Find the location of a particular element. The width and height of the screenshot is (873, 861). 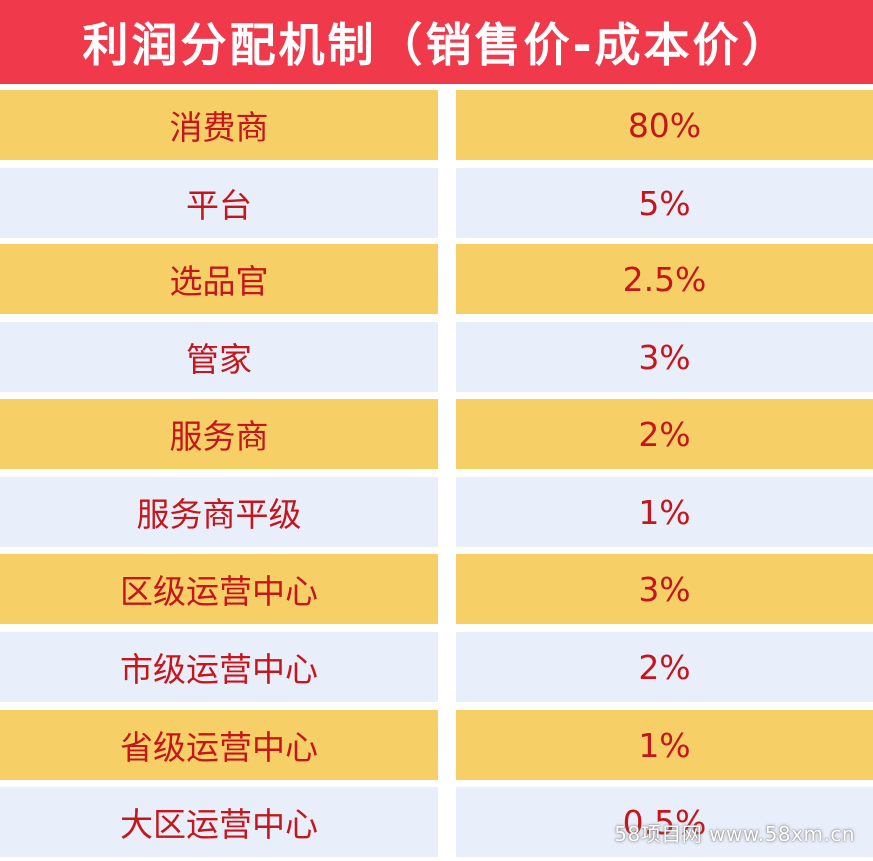

table-row: 服务商平级 1% is located at coordinates (436, 512).